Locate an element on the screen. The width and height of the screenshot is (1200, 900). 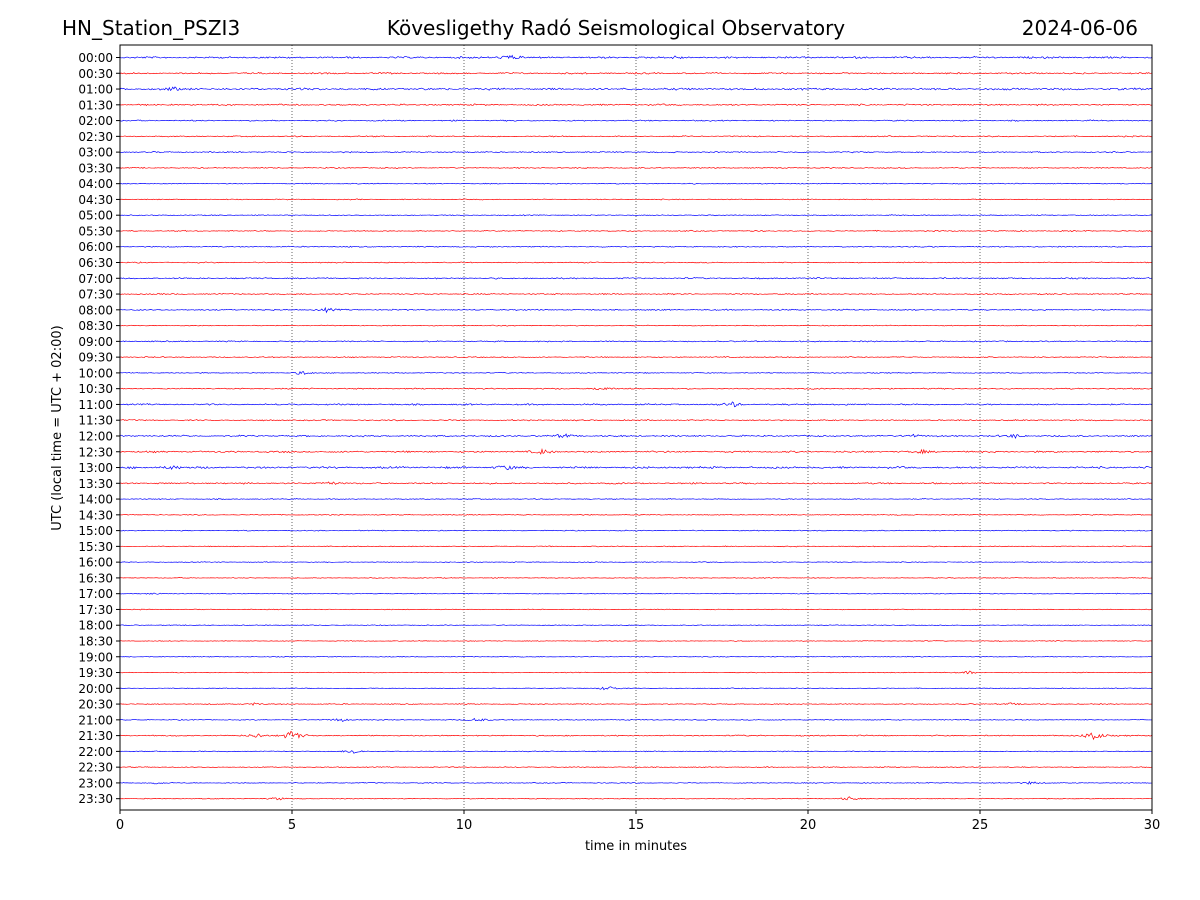
x-axis-label: time in minutes is located at coordinates (636, 846).